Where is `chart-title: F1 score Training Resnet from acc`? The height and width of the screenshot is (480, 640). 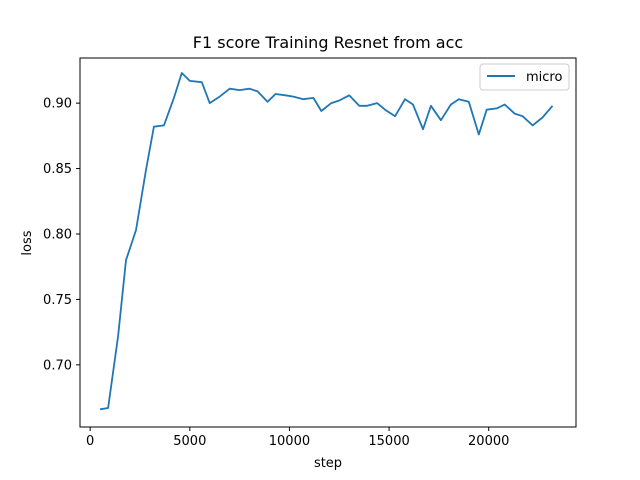 chart-title: F1 score Training Resnet from acc is located at coordinates (328, 42).